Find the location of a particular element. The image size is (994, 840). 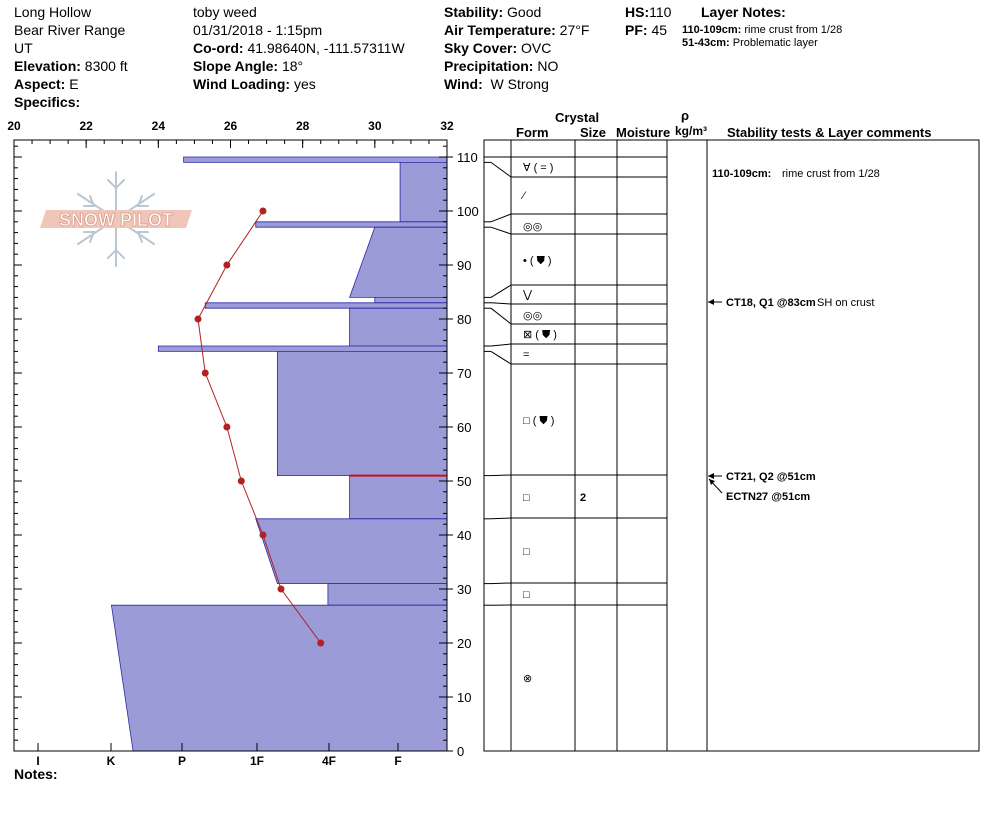

temp-tick-label: 24 is located at coordinates (159, 126).